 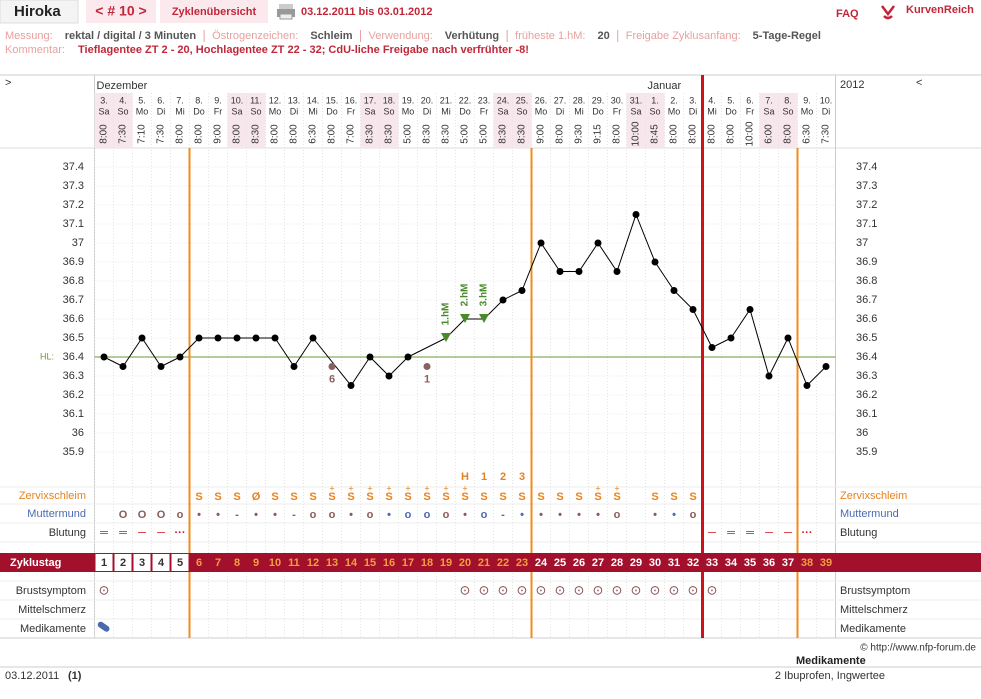 What do you see at coordinates (367, 12) in the screenshot?
I see `date-range: 03.12.2011 bis 03.01.2012` at bounding box center [367, 12].